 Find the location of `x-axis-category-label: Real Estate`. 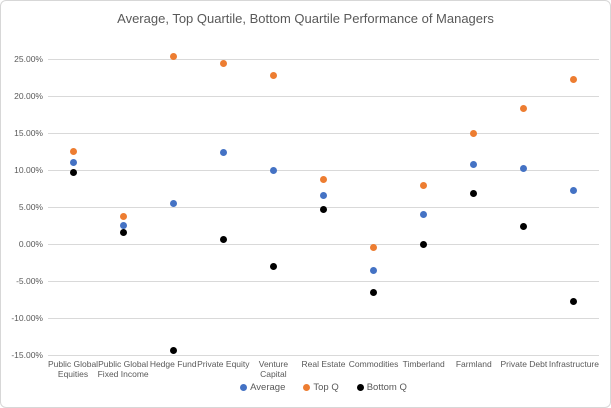

x-axis-category-label: Real Estate is located at coordinates (323, 363).